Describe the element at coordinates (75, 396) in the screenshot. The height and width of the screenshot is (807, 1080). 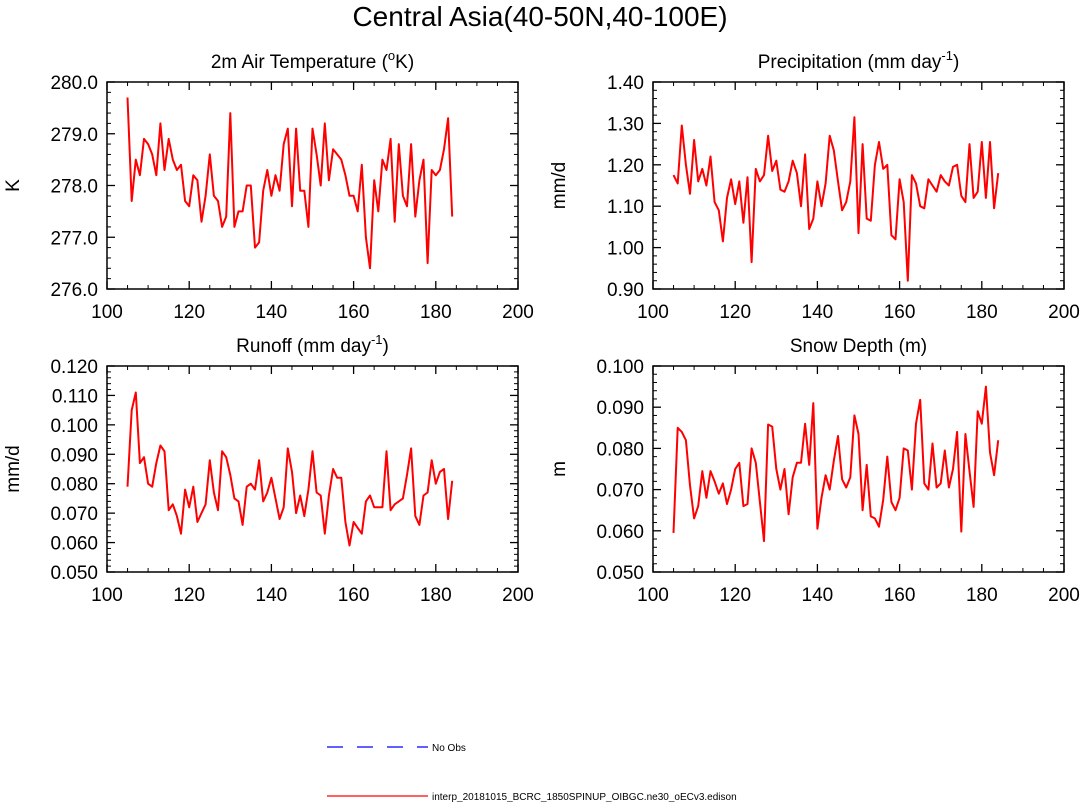
I see `y-tick-label: 0.110` at that location.